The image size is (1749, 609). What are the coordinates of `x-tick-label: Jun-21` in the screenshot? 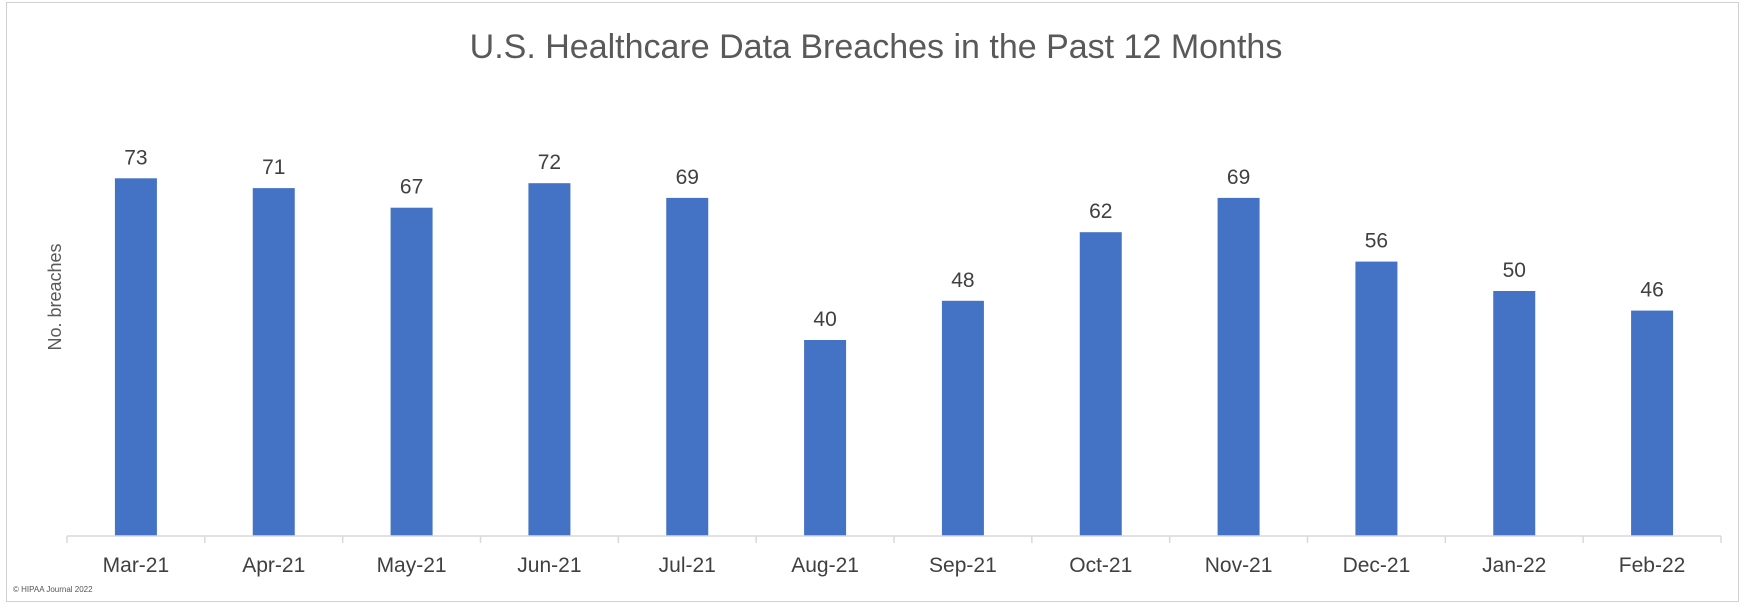 It's located at (549, 565).